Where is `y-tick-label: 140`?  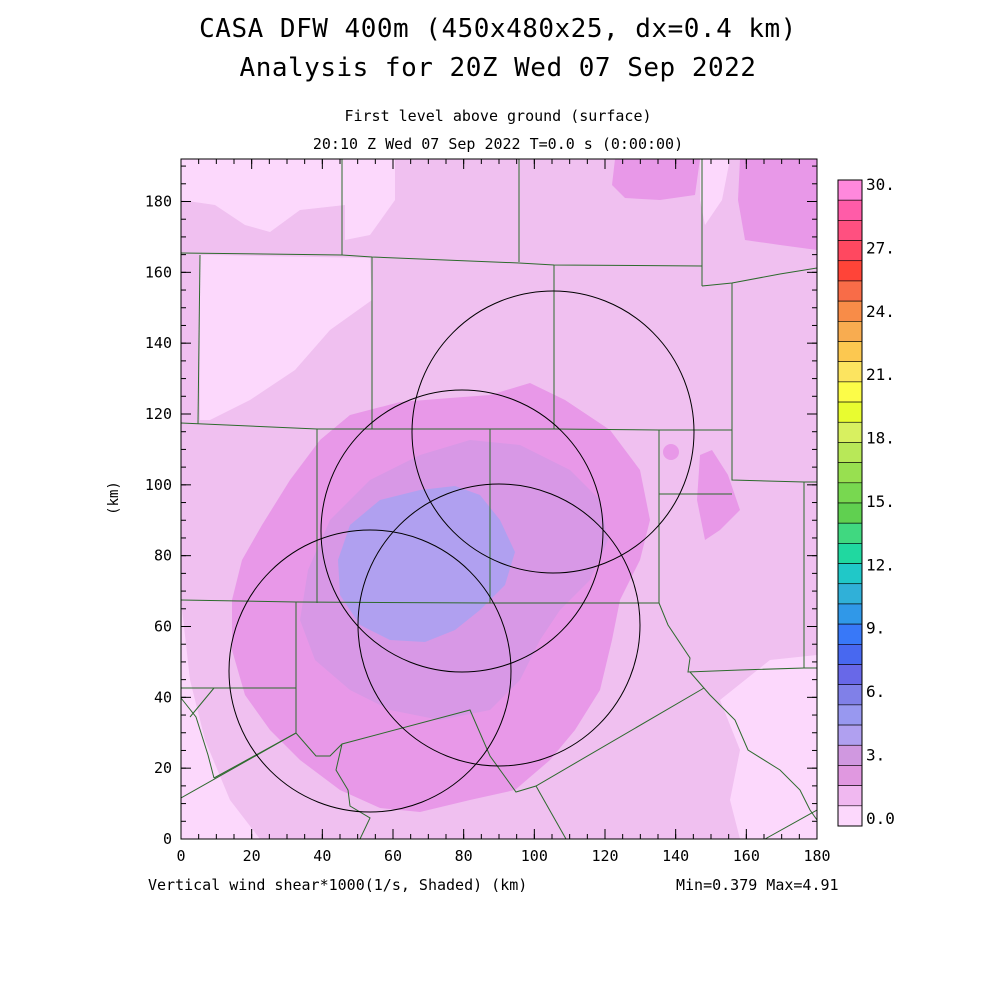
y-tick-label: 140 is located at coordinates (158, 343).